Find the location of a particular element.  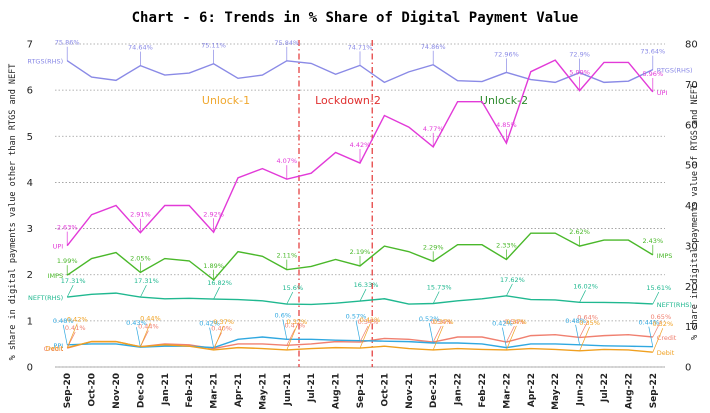

period-label-unlock-2: Unlock-2 is located at coordinates (504, 100).